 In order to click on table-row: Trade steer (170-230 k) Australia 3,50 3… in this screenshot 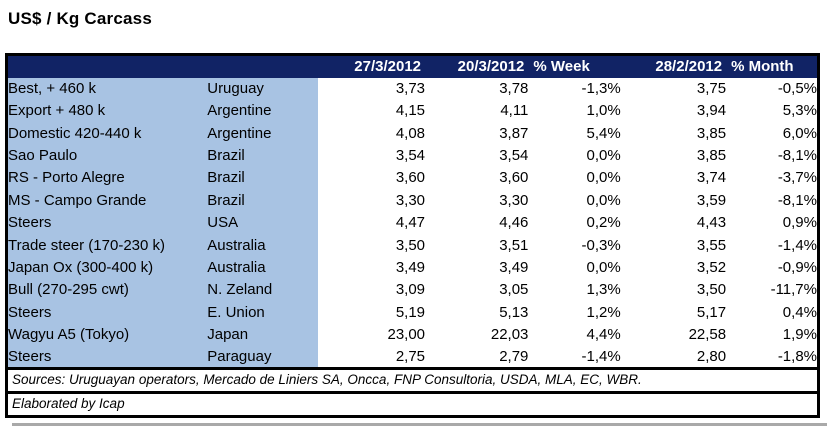, I will do `click(412, 245)`.